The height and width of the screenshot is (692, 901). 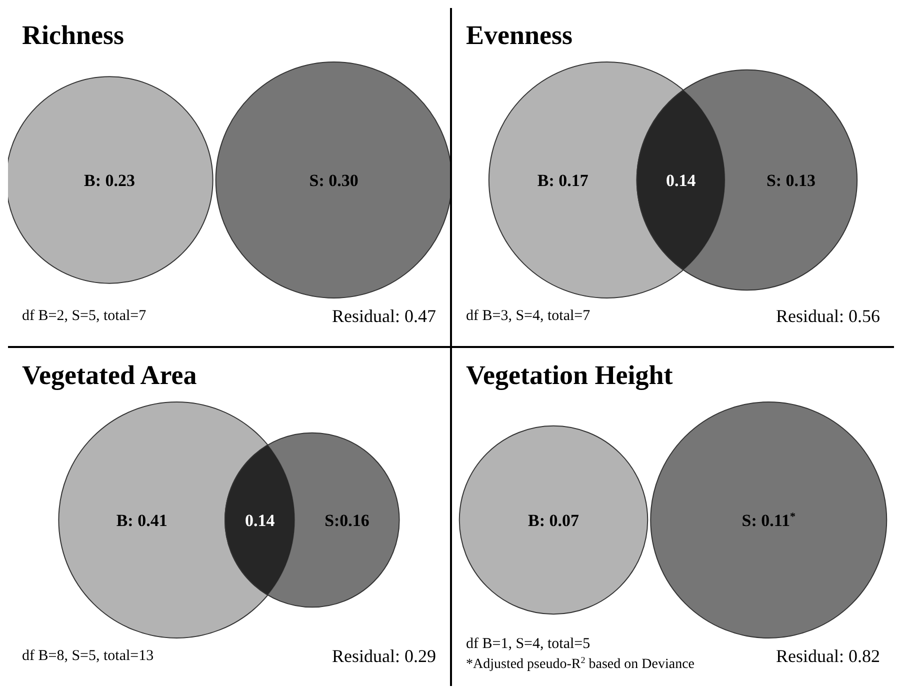 I want to click on text: Richness, so click(x=73, y=35).